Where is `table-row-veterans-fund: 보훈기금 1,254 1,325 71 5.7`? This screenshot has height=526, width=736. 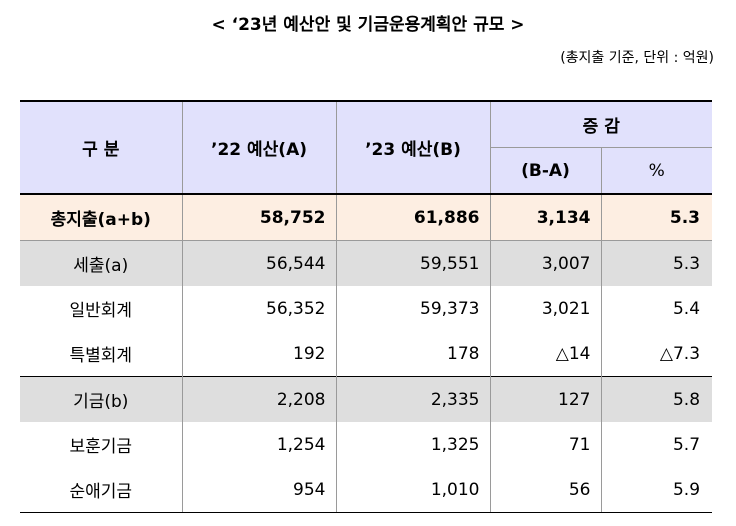 table-row-veterans-fund: 보훈기금 1,254 1,325 71 5.7 is located at coordinates (366, 444).